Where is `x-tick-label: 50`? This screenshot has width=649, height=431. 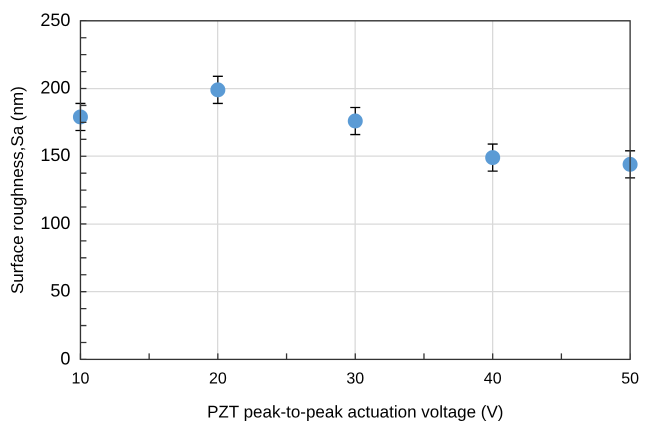 x-tick-label: 50 is located at coordinates (630, 379).